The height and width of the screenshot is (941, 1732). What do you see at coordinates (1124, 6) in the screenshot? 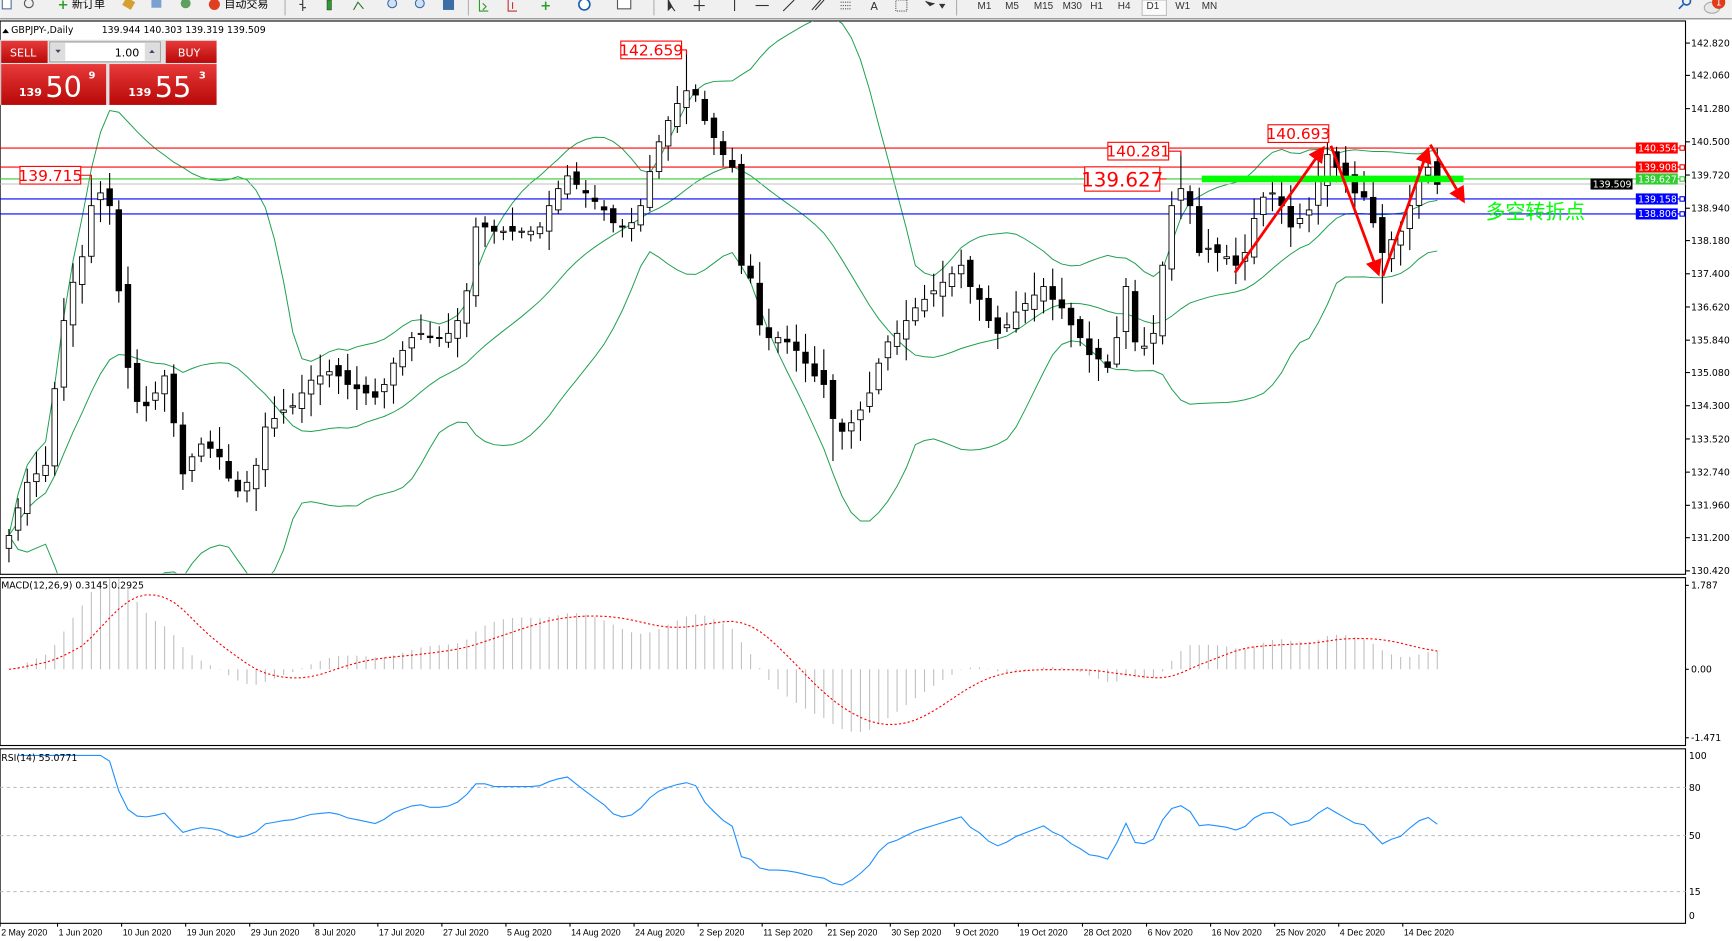
I see `timeframe-h4: H4` at bounding box center [1124, 6].